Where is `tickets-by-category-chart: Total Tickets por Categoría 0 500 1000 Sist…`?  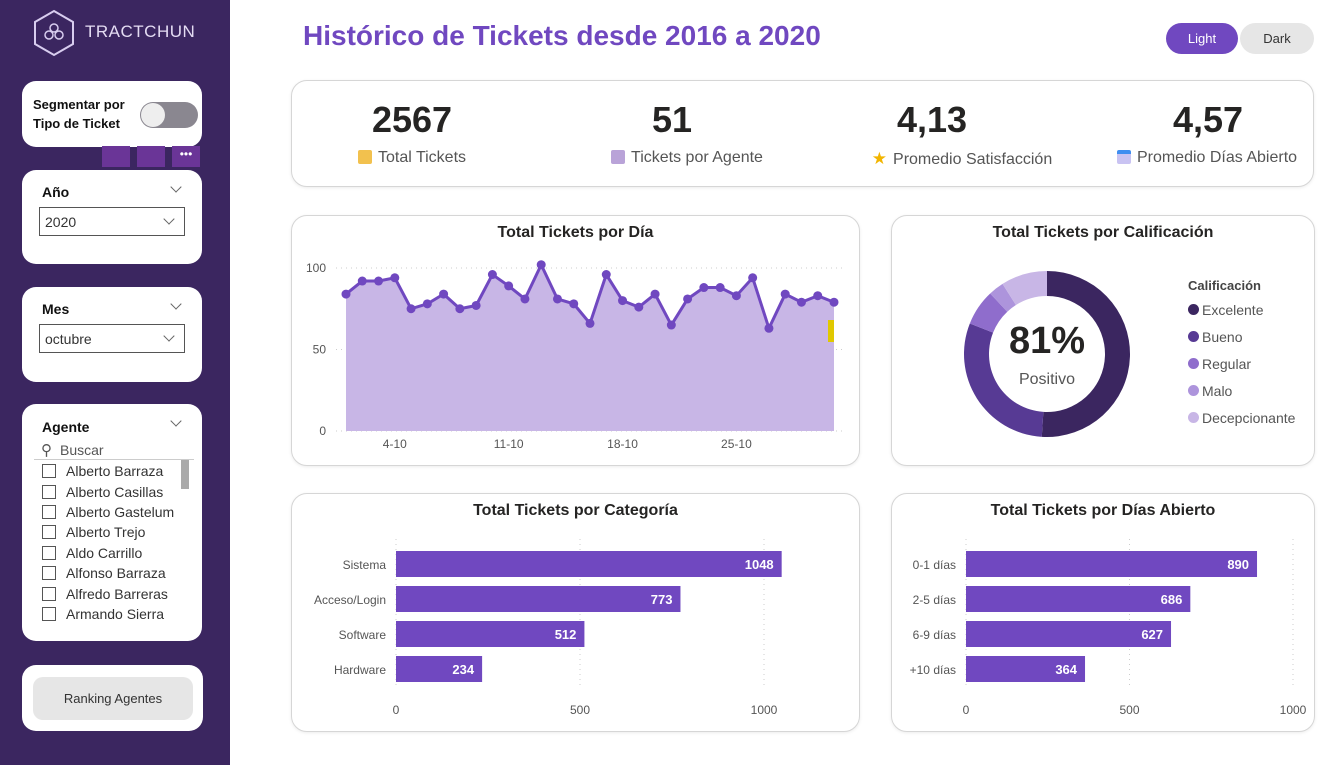
tickets-by-category-chart: Total Tickets por Categoría 0 500 1000 Sist… is located at coordinates (575, 612).